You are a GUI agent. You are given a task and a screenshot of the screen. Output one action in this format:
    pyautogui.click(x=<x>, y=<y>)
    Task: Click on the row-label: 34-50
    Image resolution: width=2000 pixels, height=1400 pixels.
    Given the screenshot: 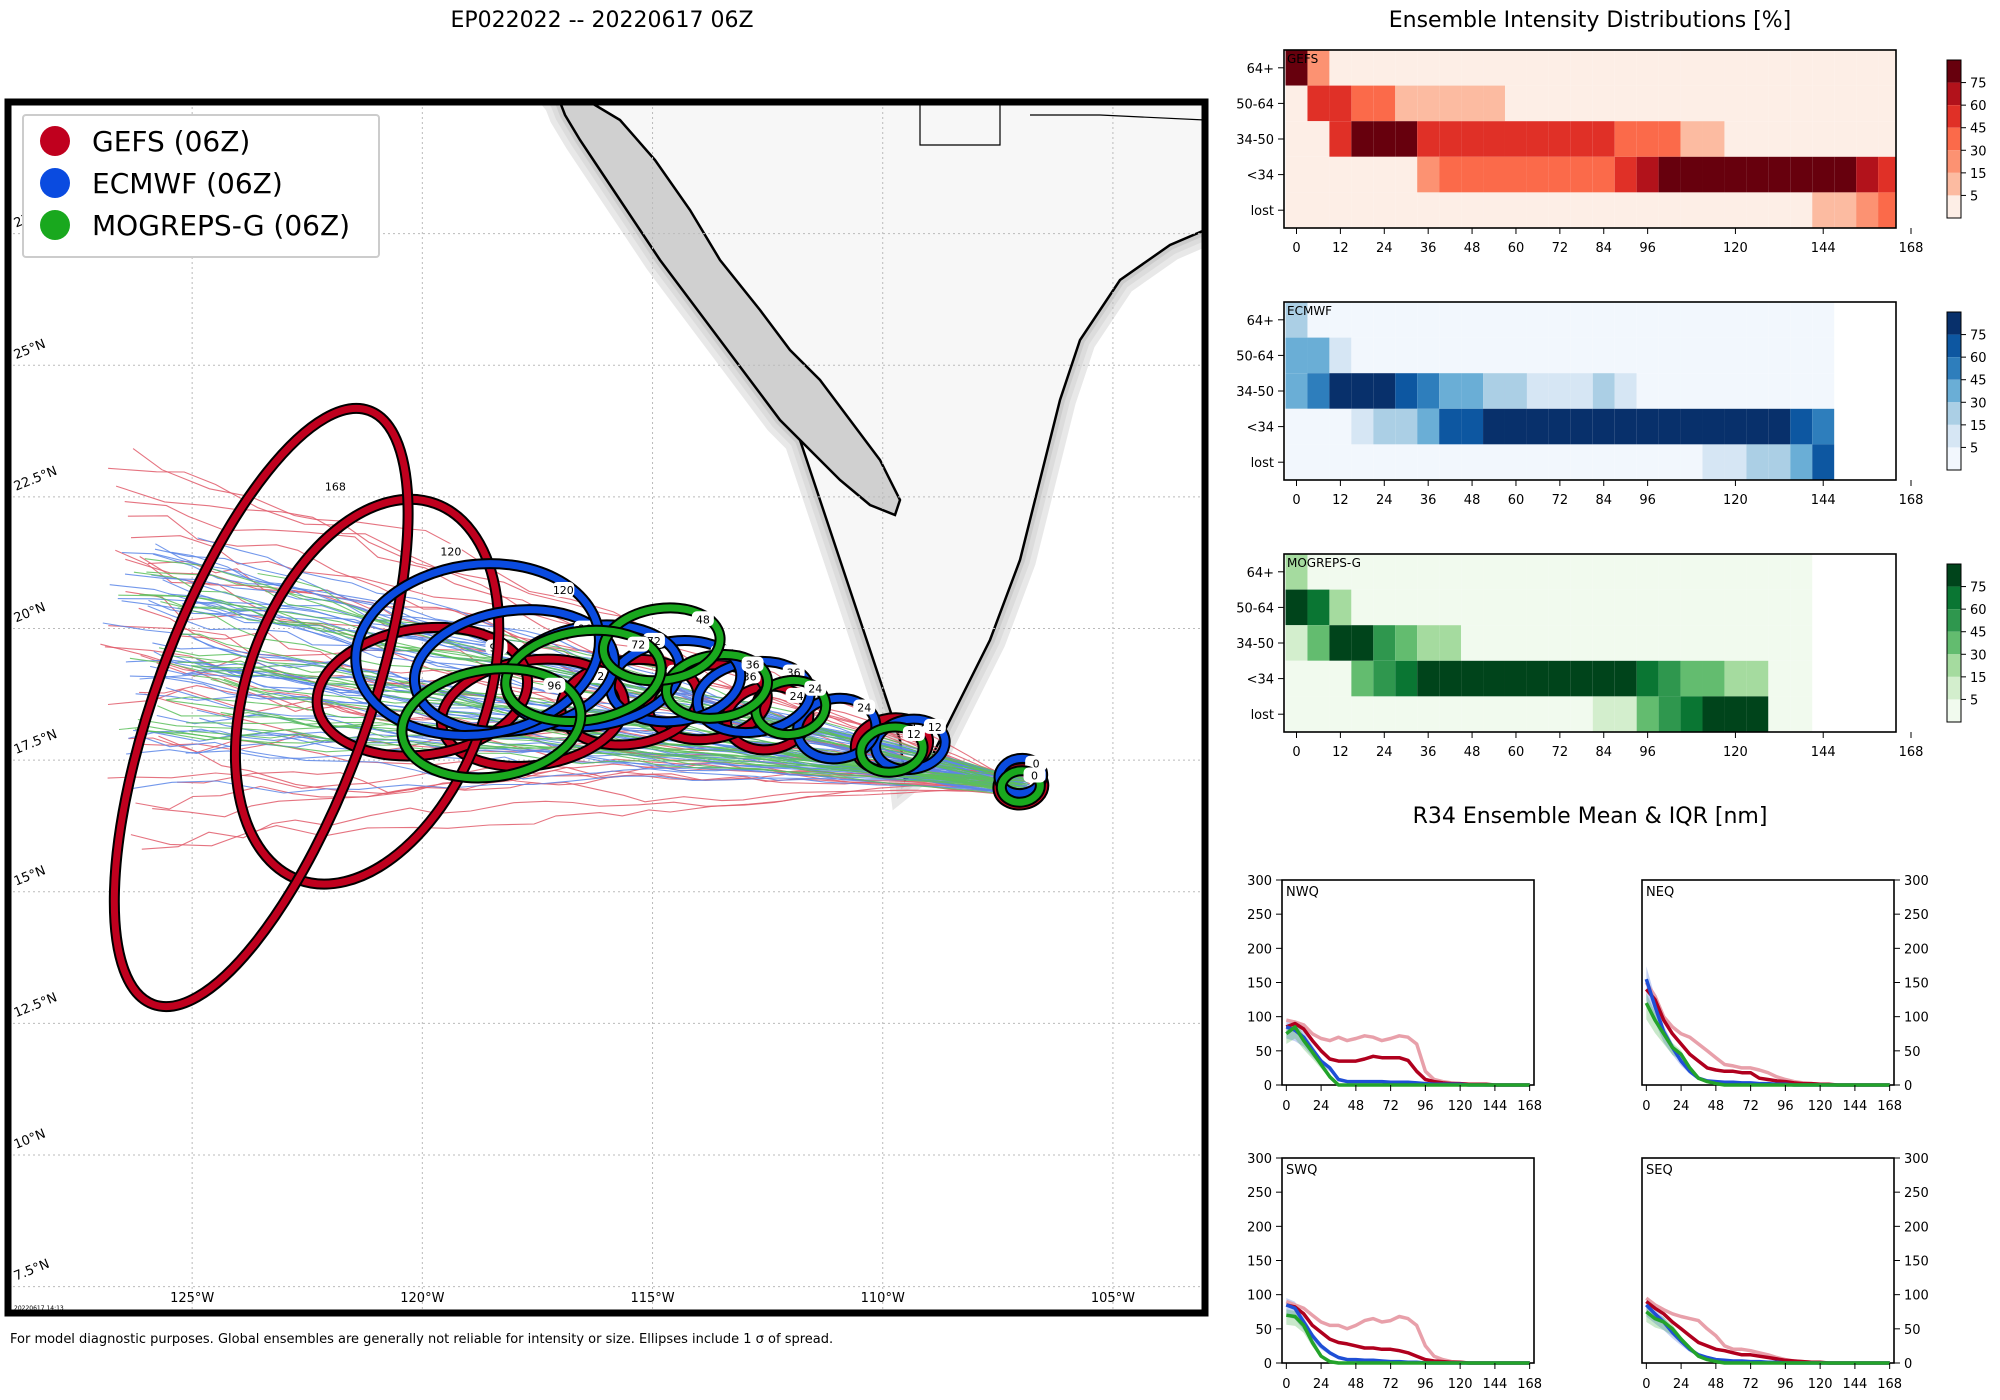 What is the action you would take?
    pyautogui.click(x=1255, y=392)
    